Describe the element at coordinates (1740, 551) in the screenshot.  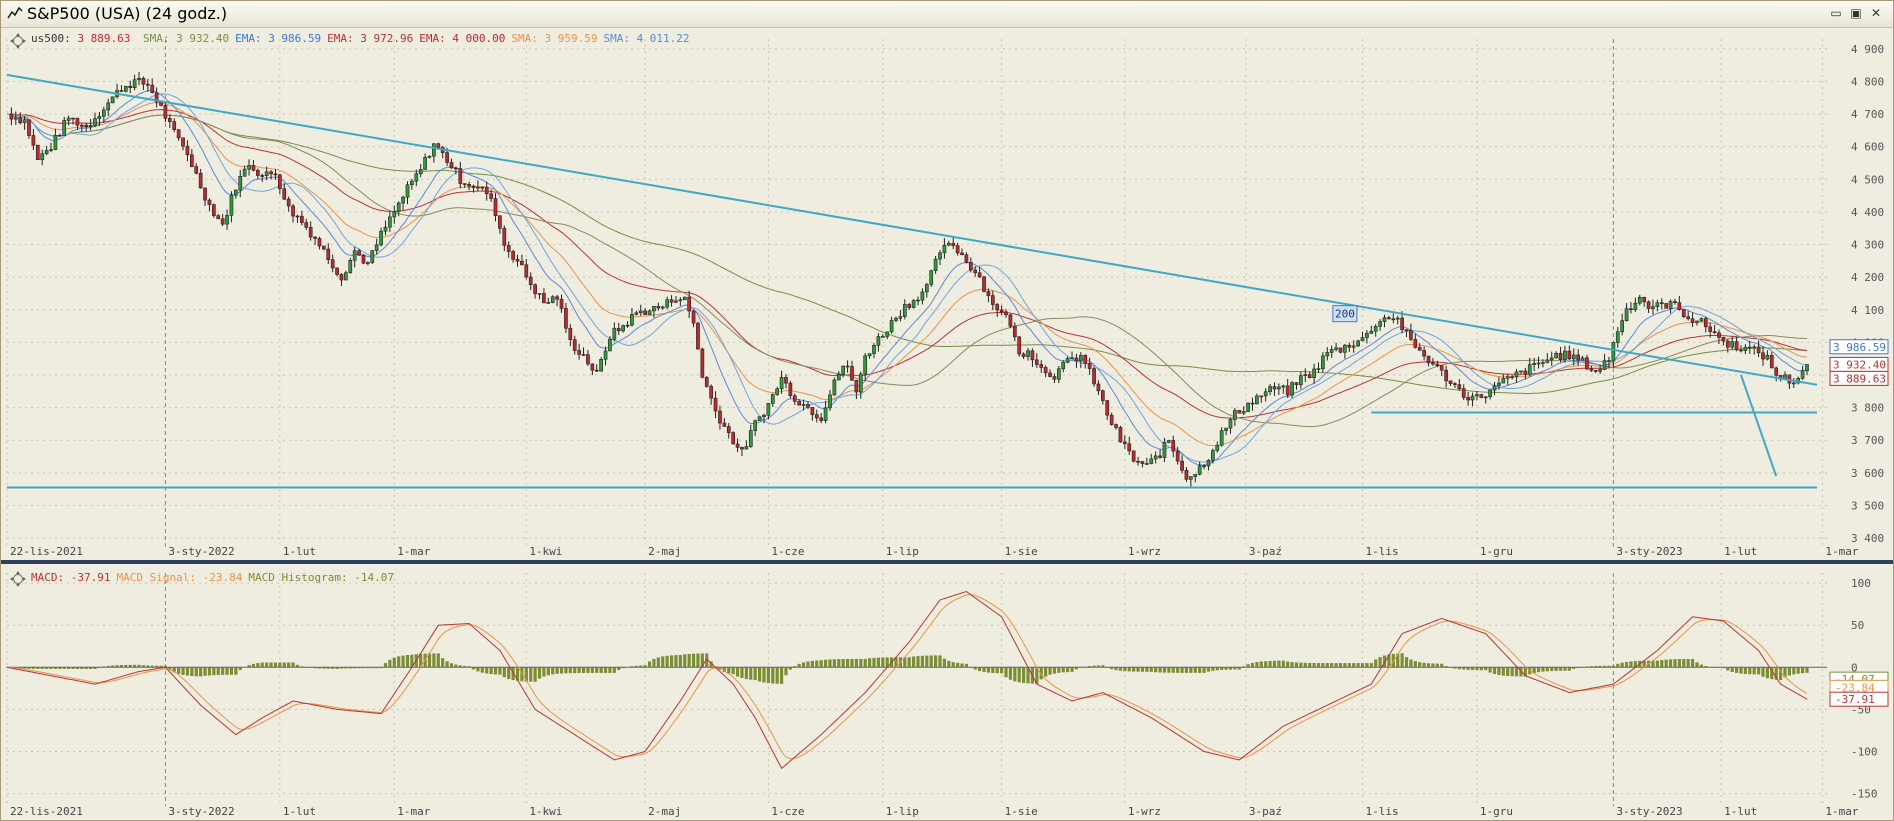
I see `x-tick-label: 1-lut` at that location.